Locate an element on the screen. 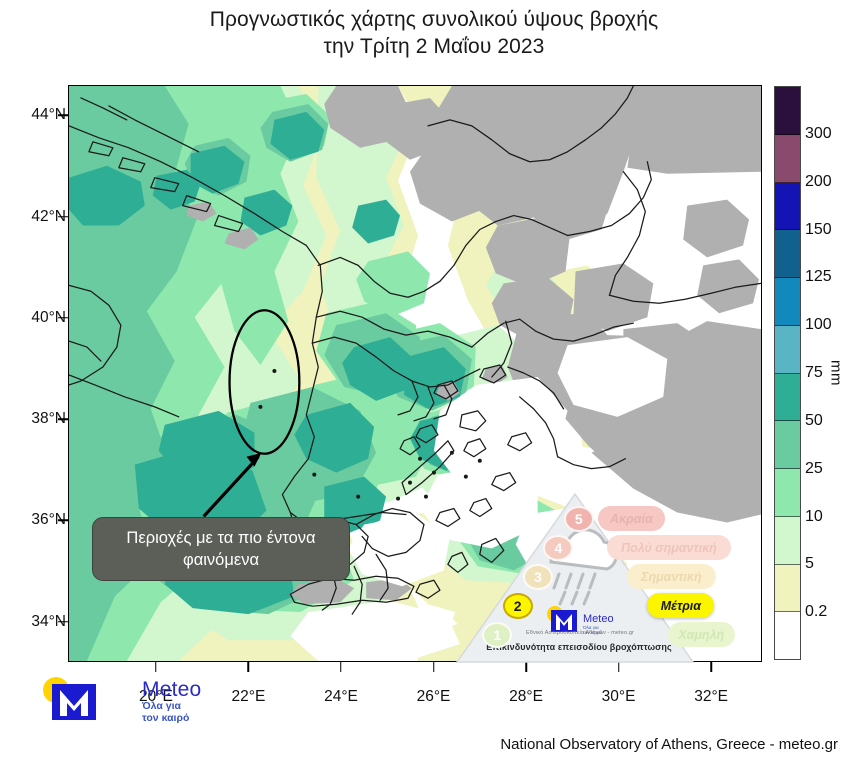 This screenshot has width=868, height=774. x-tick-label: 26°E is located at coordinates (433, 696).